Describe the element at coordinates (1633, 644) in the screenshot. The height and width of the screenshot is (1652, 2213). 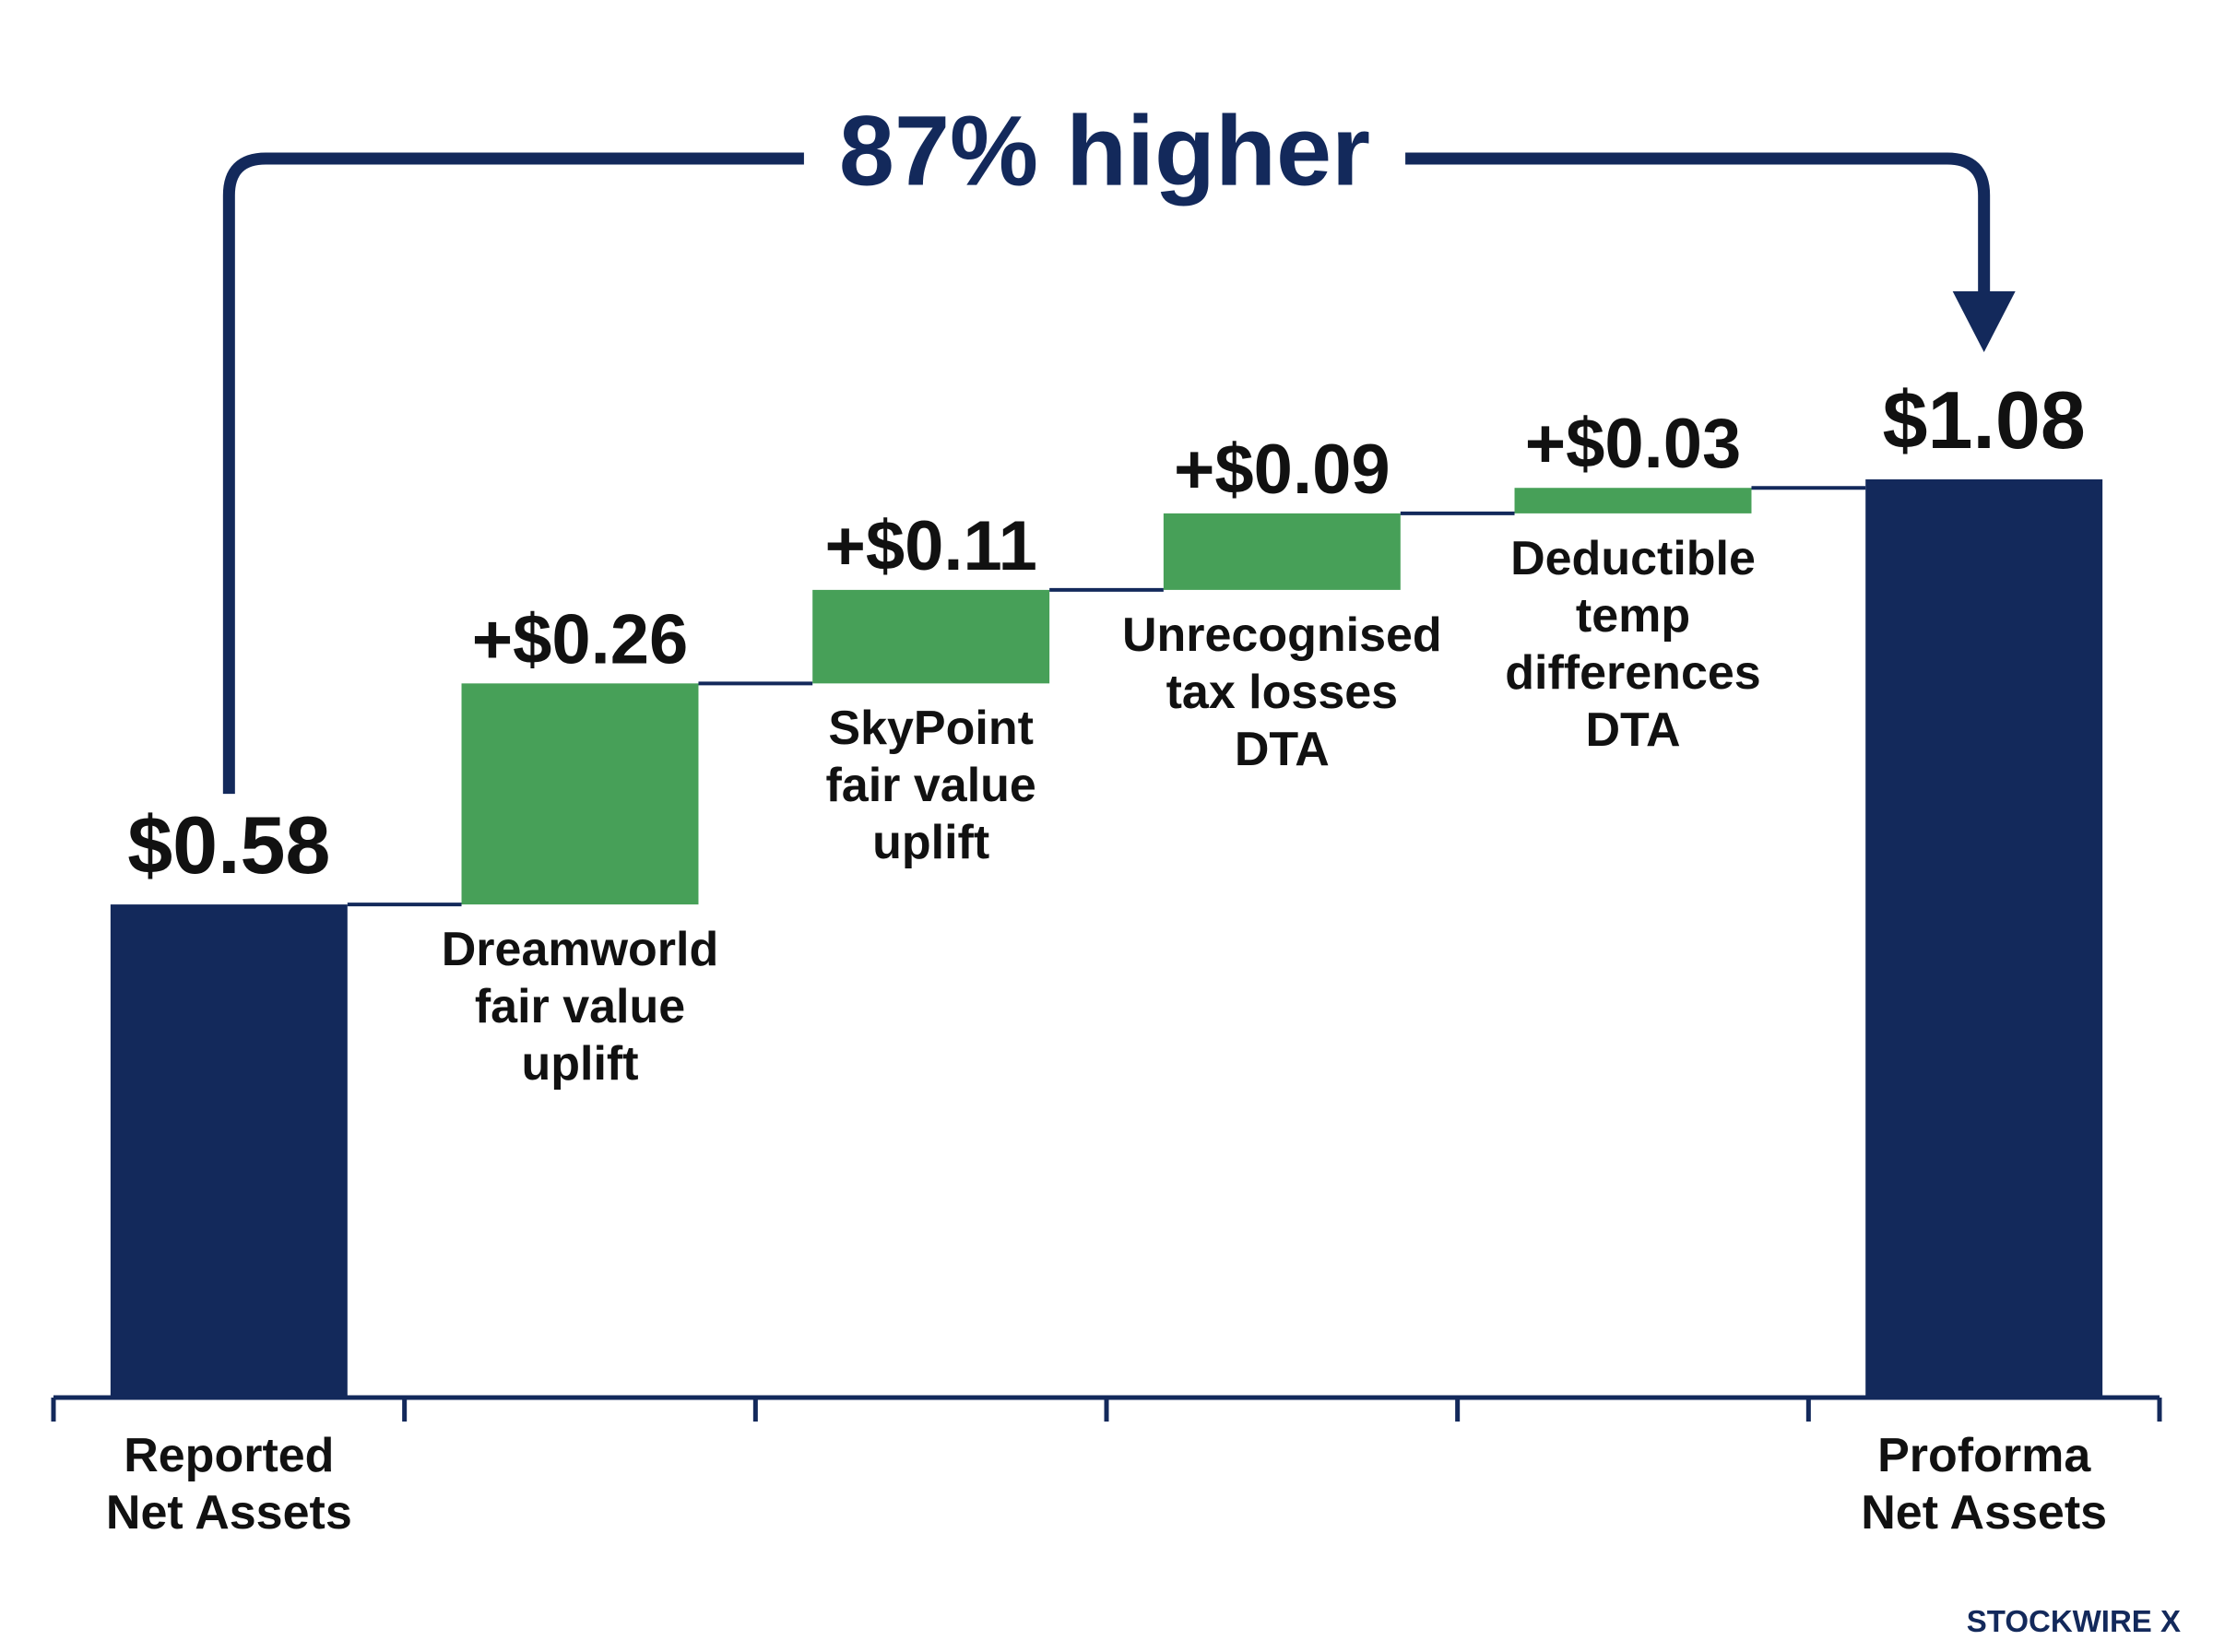
I see `category-label: Deductible temp differences DTA` at that location.